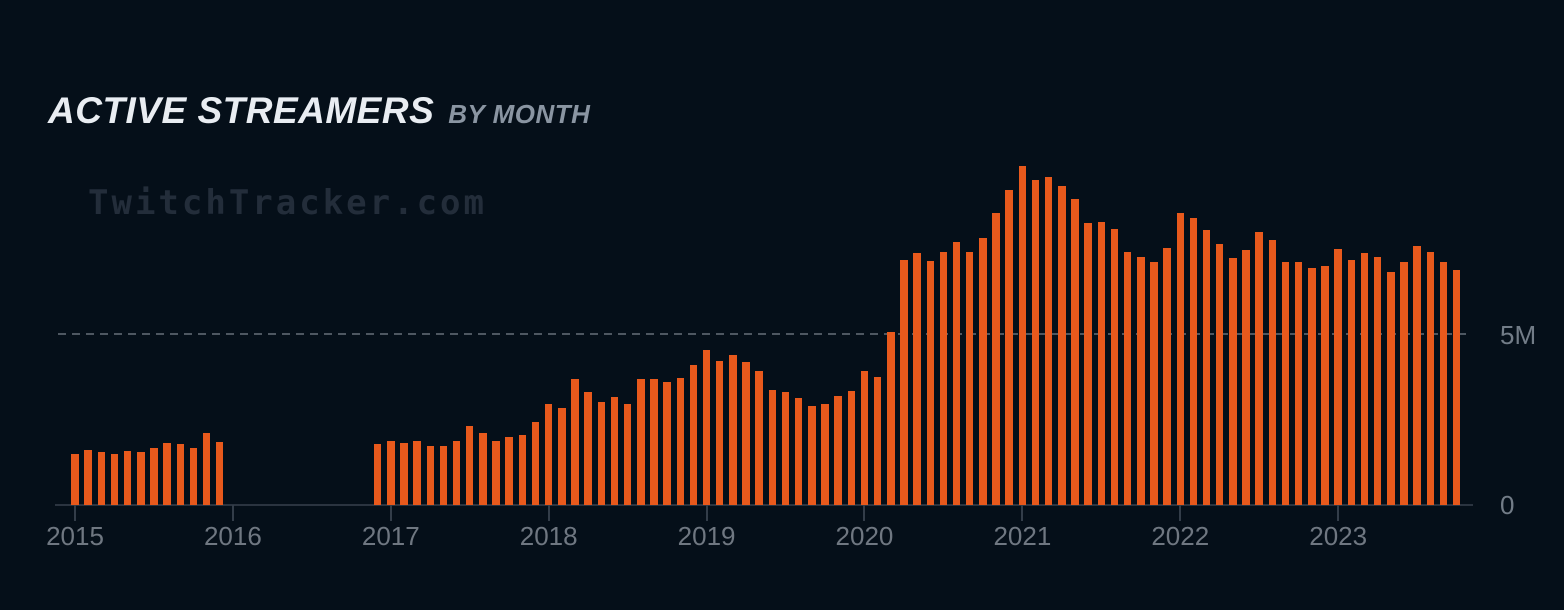  I want to click on x-axis-label-2015: 2015, so click(75, 536).